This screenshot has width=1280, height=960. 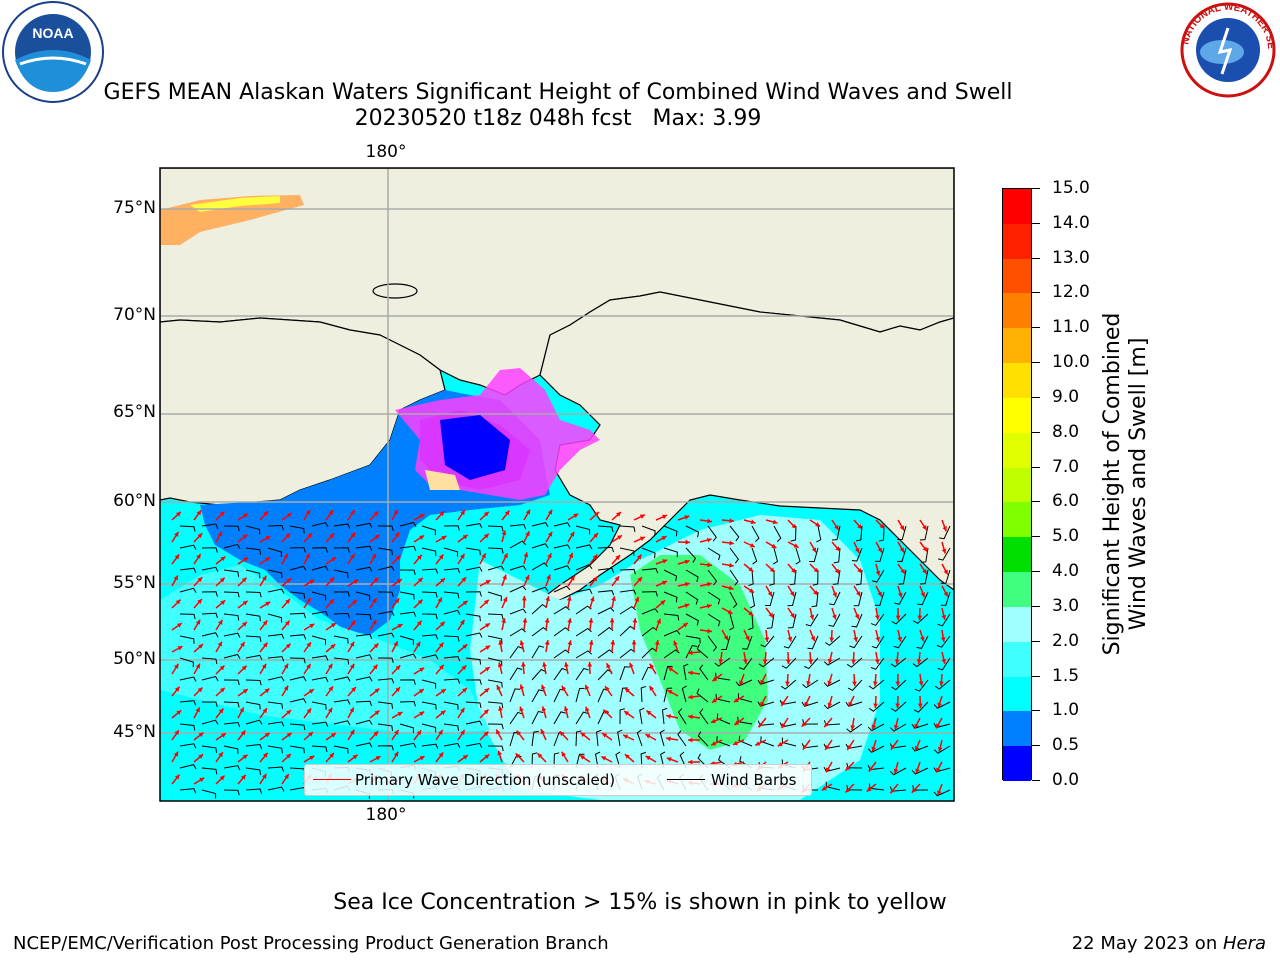 I want to click on colorbar-segment, so click(x=1017, y=207).